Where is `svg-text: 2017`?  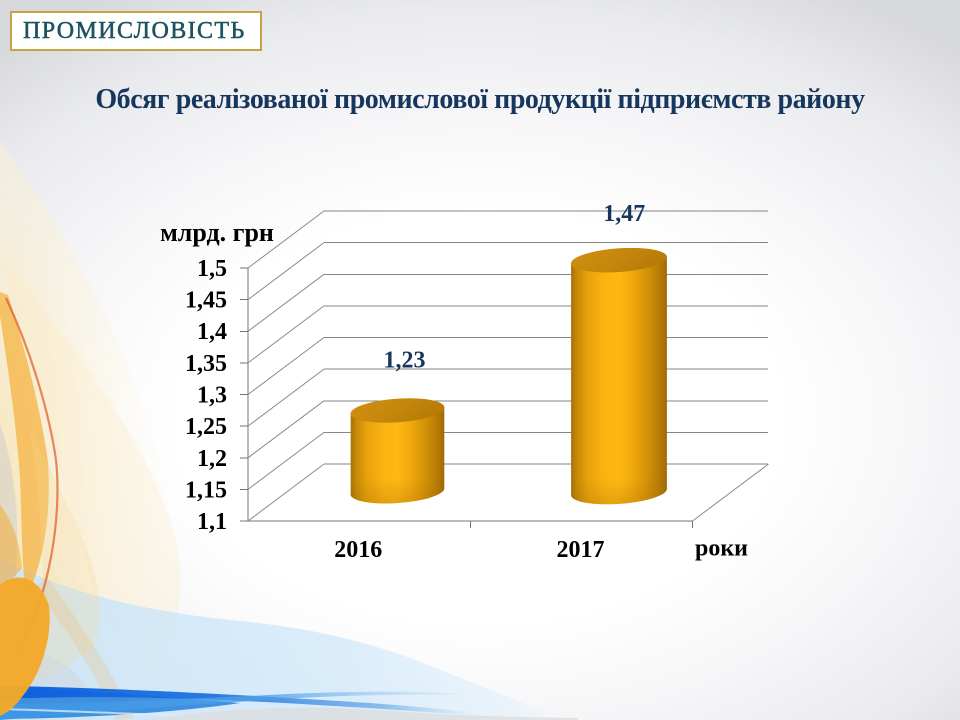 svg-text: 2017 is located at coordinates (581, 550).